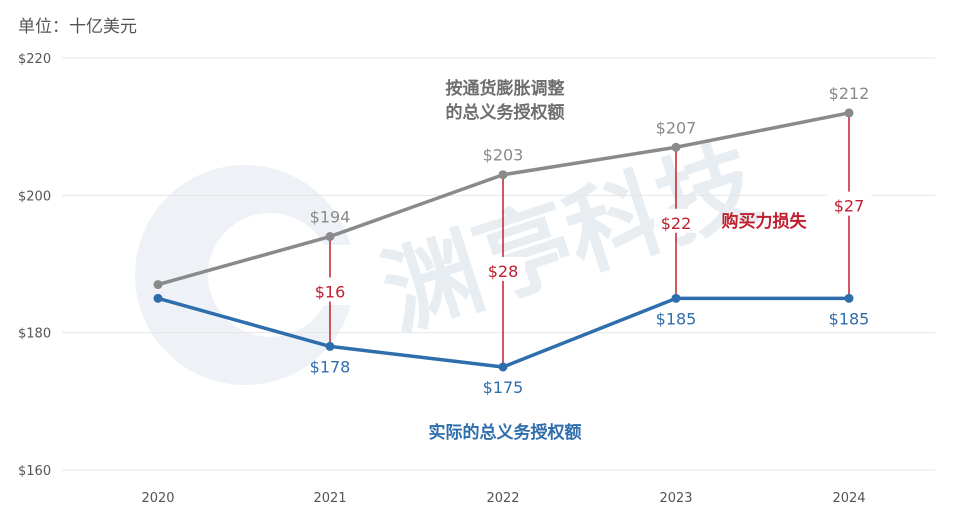 The image size is (960, 521). I want to click on gap-label: $16, so click(330, 291).